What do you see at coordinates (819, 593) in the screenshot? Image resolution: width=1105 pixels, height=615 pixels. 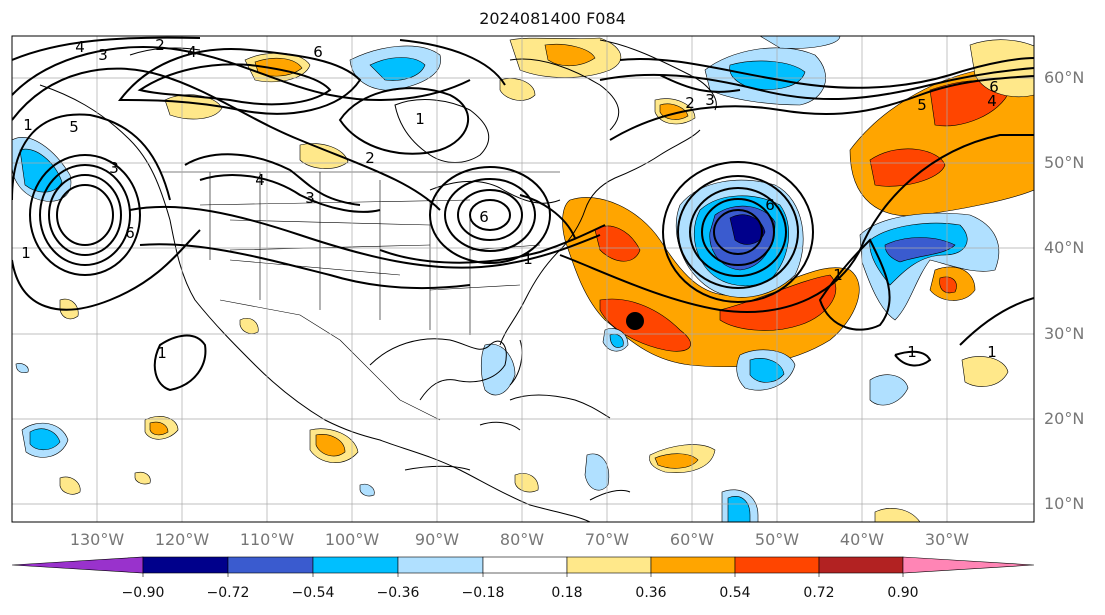 I see `colorbar-tick-label: 0.72` at bounding box center [819, 593].